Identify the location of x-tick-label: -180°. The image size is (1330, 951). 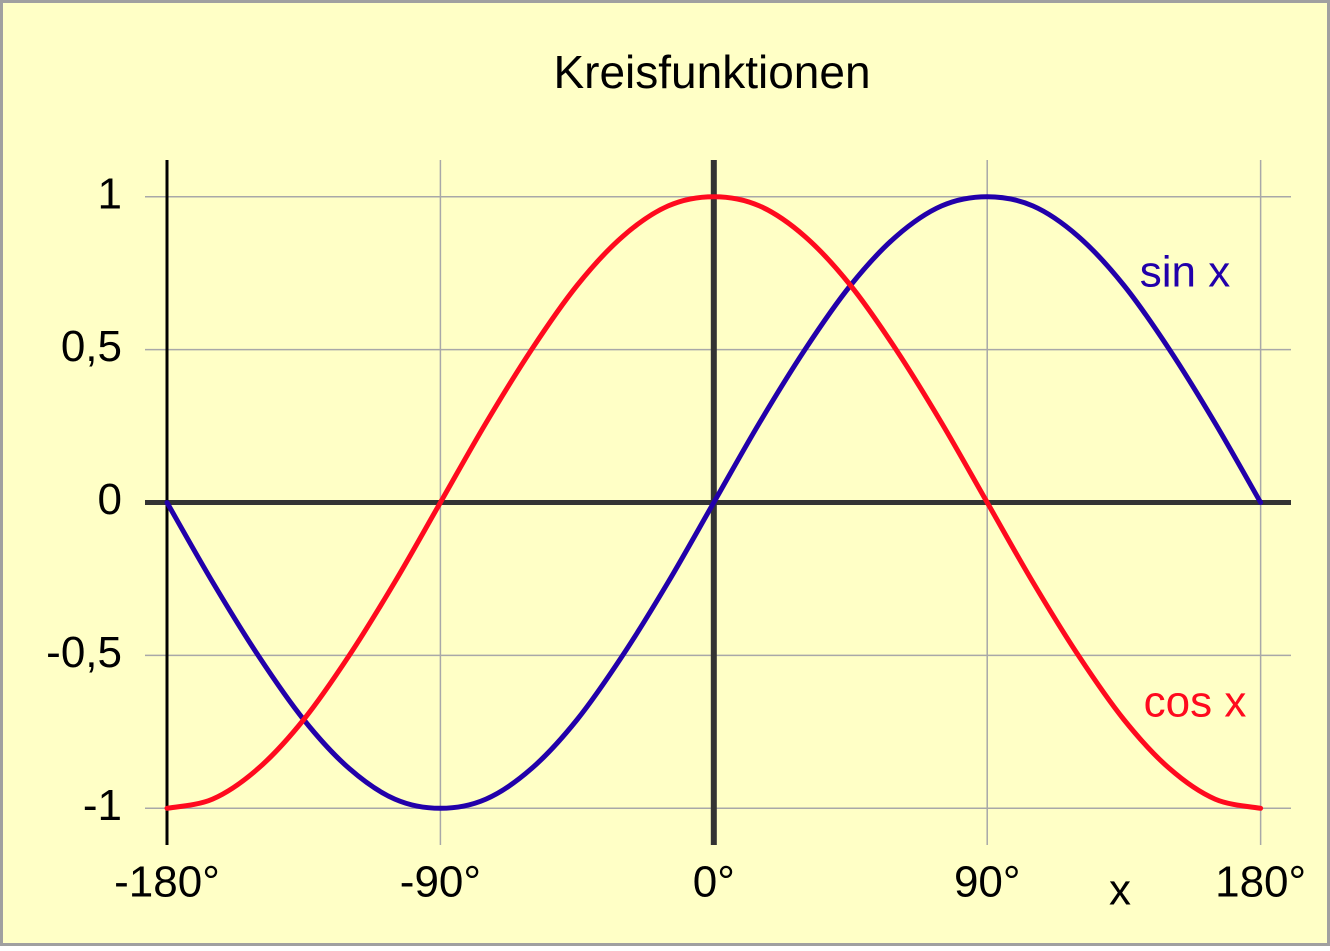
(167, 882).